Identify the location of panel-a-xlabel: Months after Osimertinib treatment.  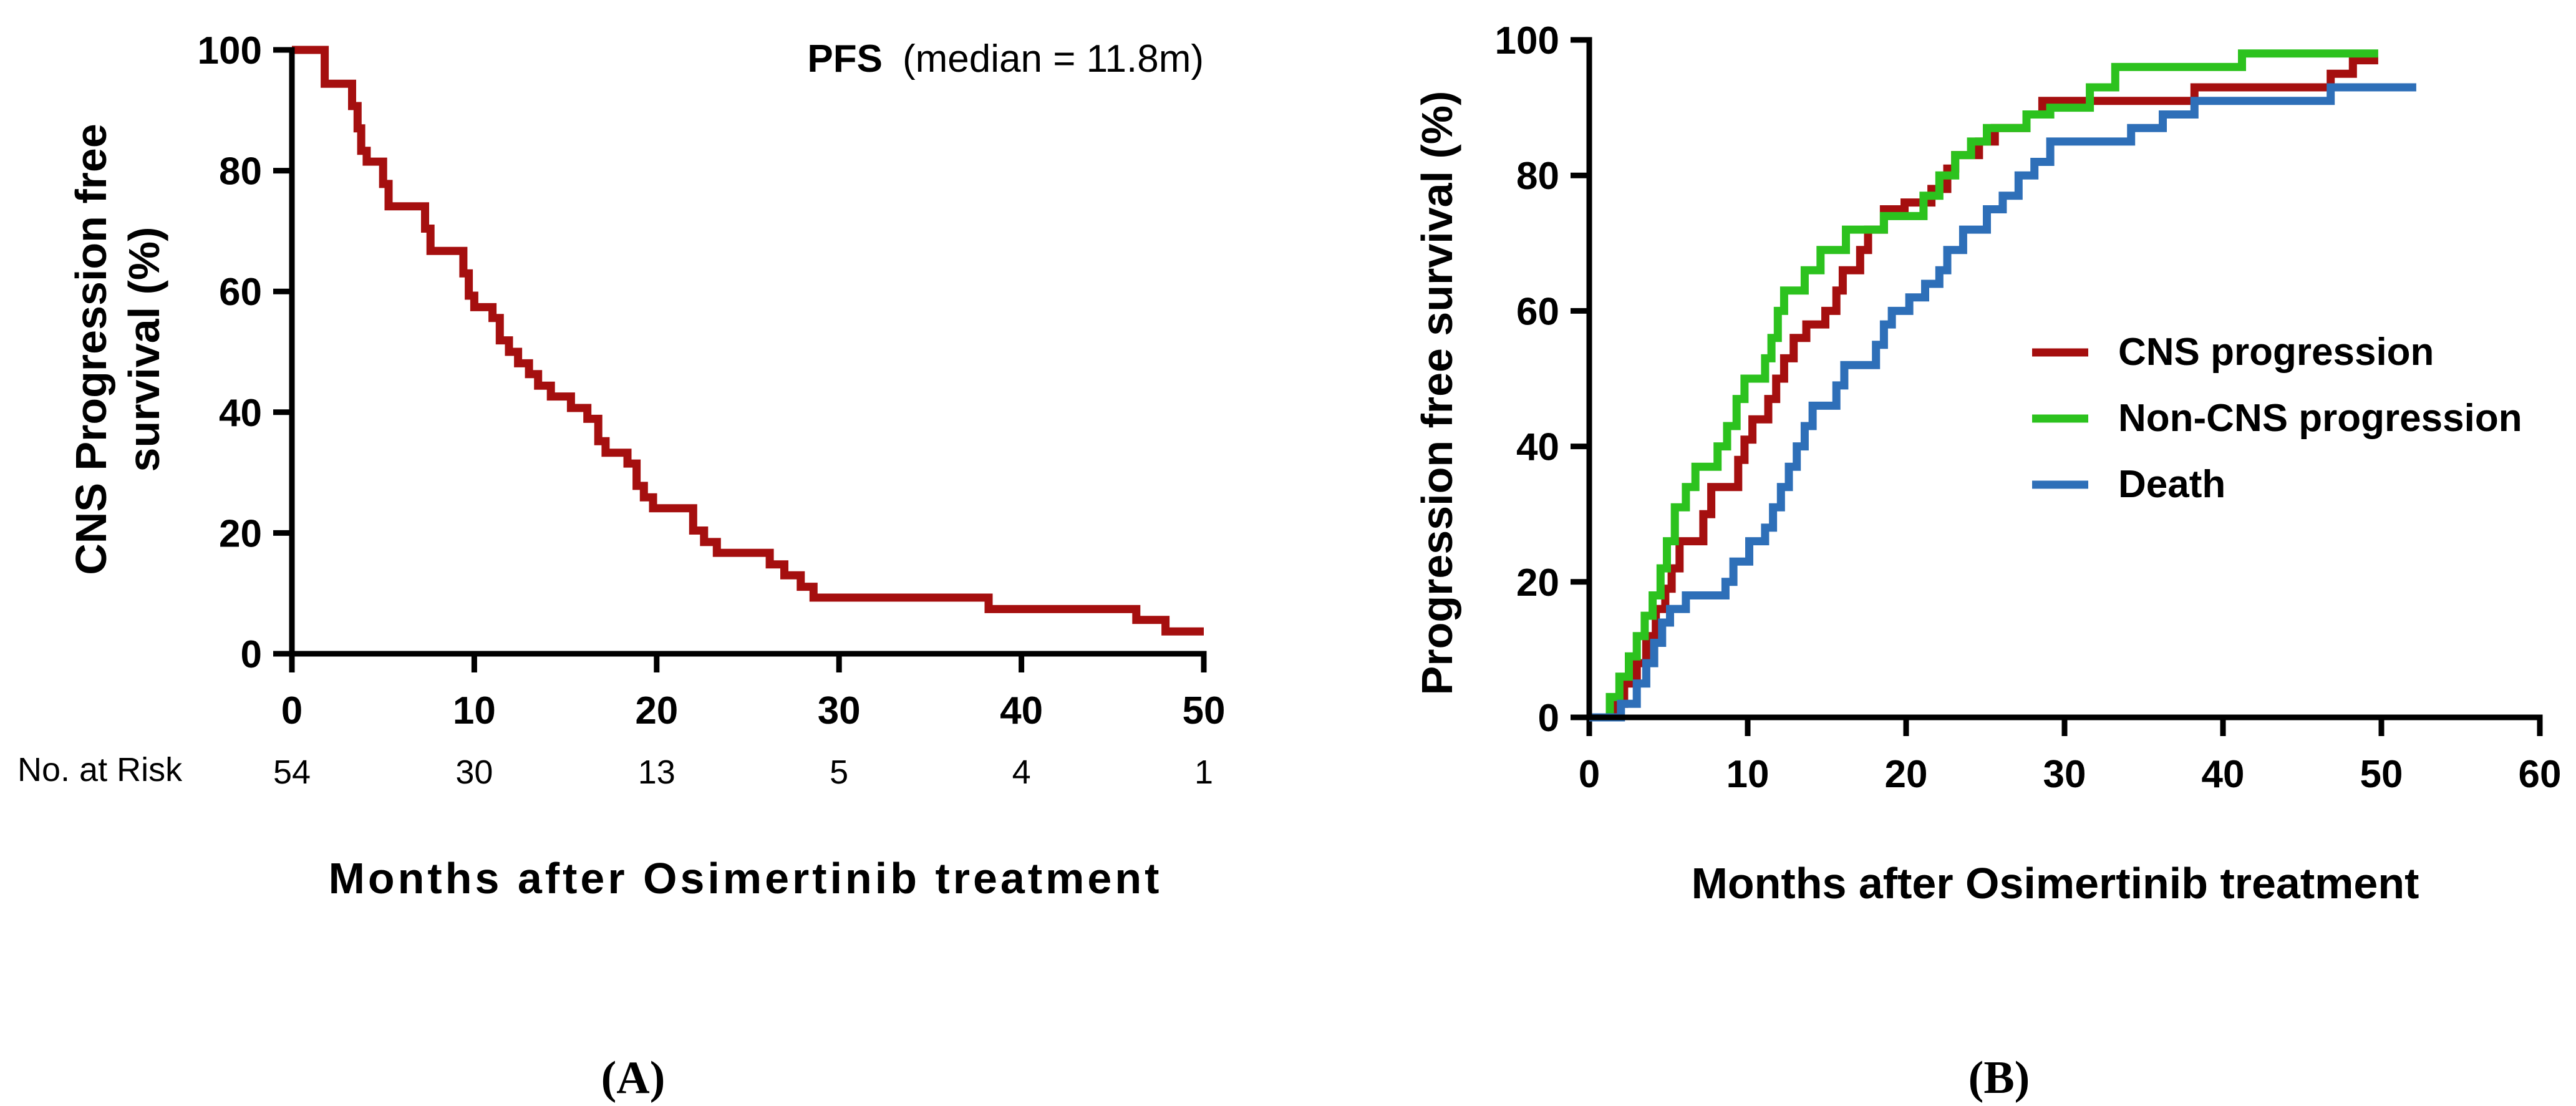
(746, 878).